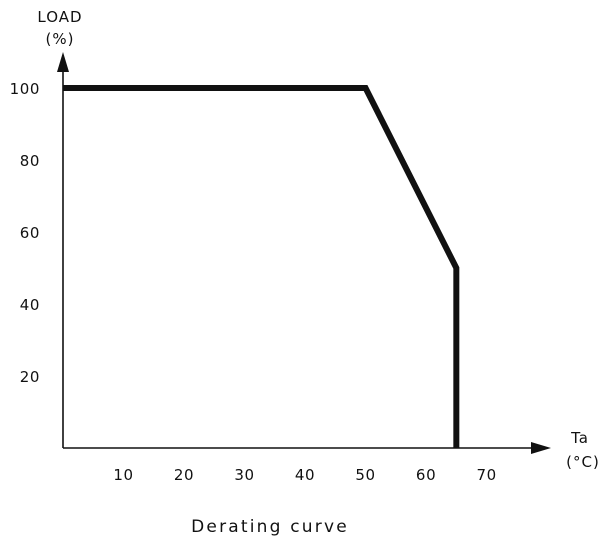 The image size is (610, 545). I want to click on y-axis-label-line-2: (%), so click(60, 39).